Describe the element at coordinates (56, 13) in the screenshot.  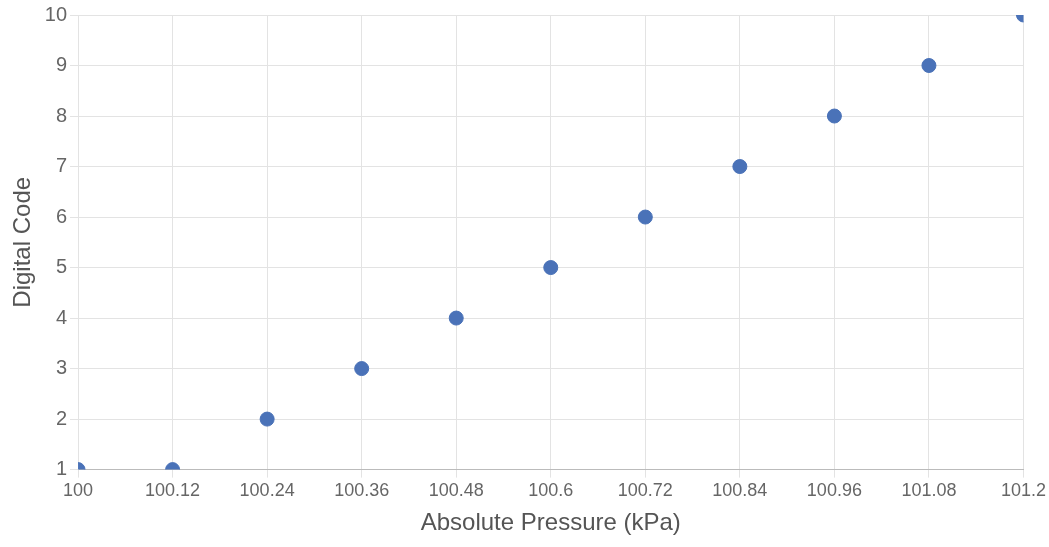
I see `y-tick-label: 10` at that location.